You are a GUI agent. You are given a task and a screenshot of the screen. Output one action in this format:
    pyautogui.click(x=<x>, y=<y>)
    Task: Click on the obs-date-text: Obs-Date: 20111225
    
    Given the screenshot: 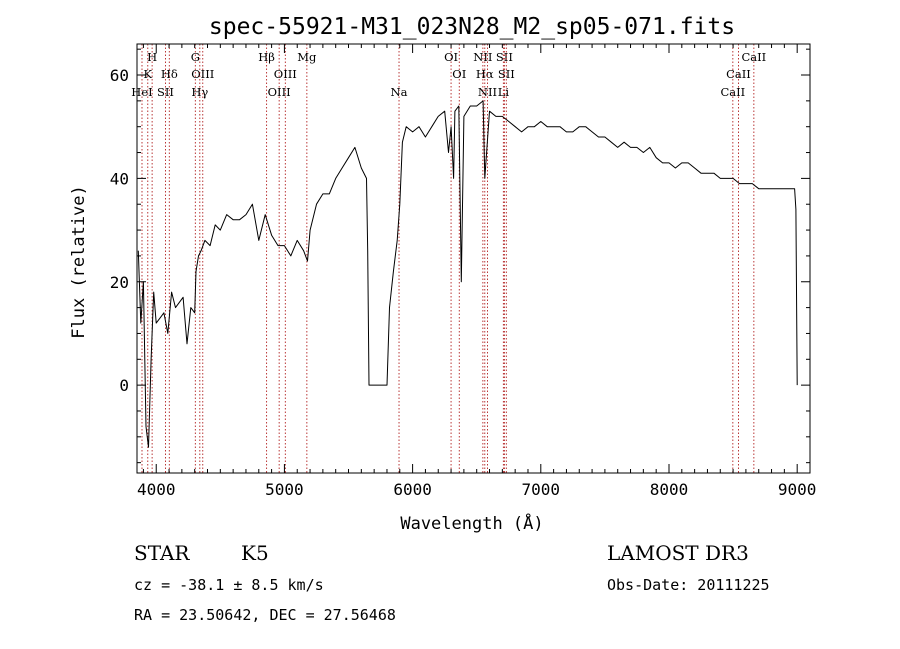 What is the action you would take?
    pyautogui.click(x=688, y=585)
    